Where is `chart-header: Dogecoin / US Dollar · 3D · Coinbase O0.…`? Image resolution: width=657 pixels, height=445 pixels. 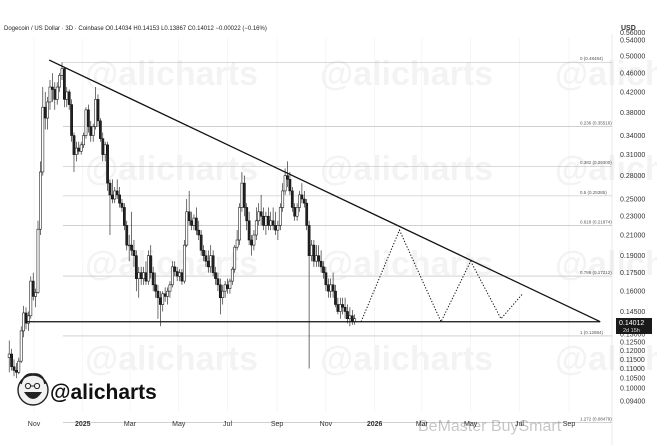
chart-header: Dogecoin / US Dollar · 3D · Coinbase O0.… is located at coordinates (135, 29).